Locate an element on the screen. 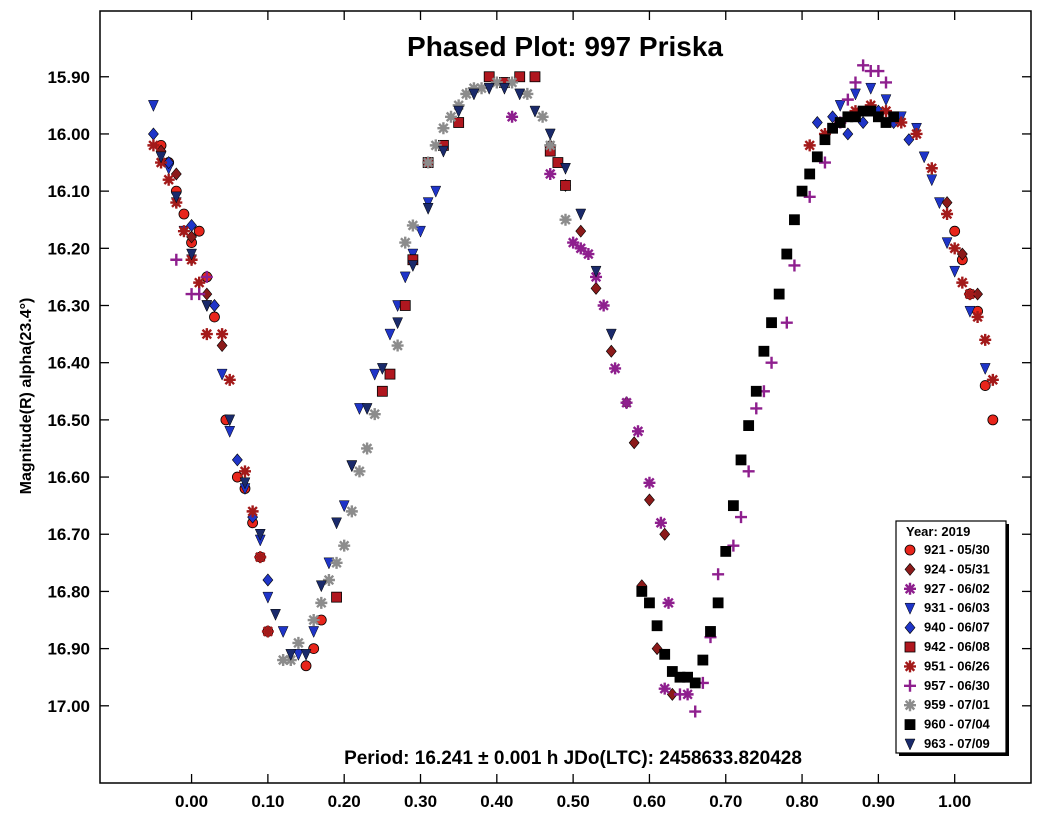 Image resolution: width=1044 pixels, height=834 pixels. x-tick-label: 0.40 is located at coordinates (496, 801).